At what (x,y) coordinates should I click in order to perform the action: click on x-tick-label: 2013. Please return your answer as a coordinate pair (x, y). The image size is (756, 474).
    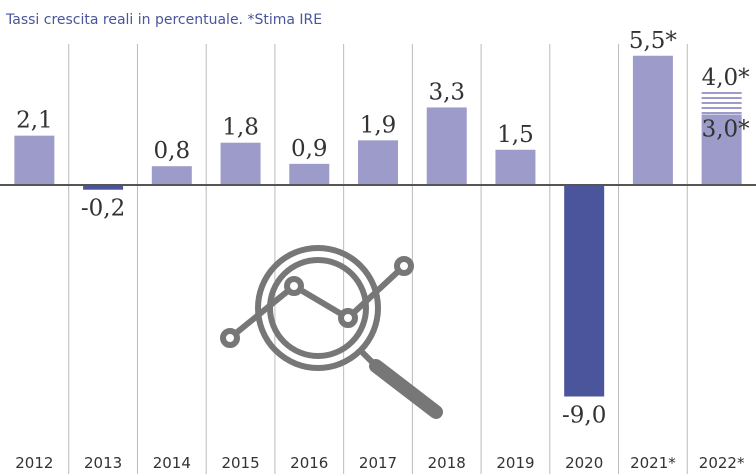
    Looking at the image, I should click on (103, 463).